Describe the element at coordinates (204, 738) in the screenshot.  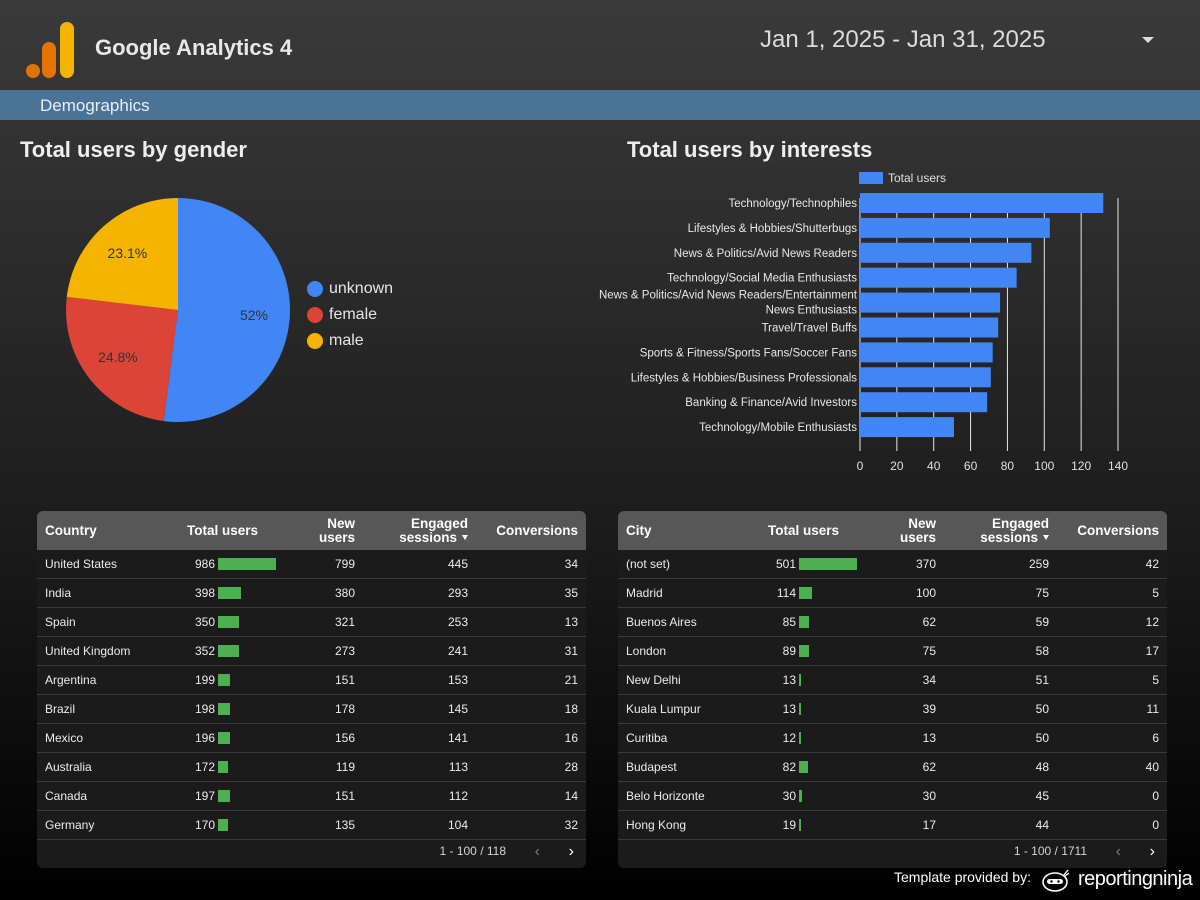
I see `cell-total-users: 196` at that location.